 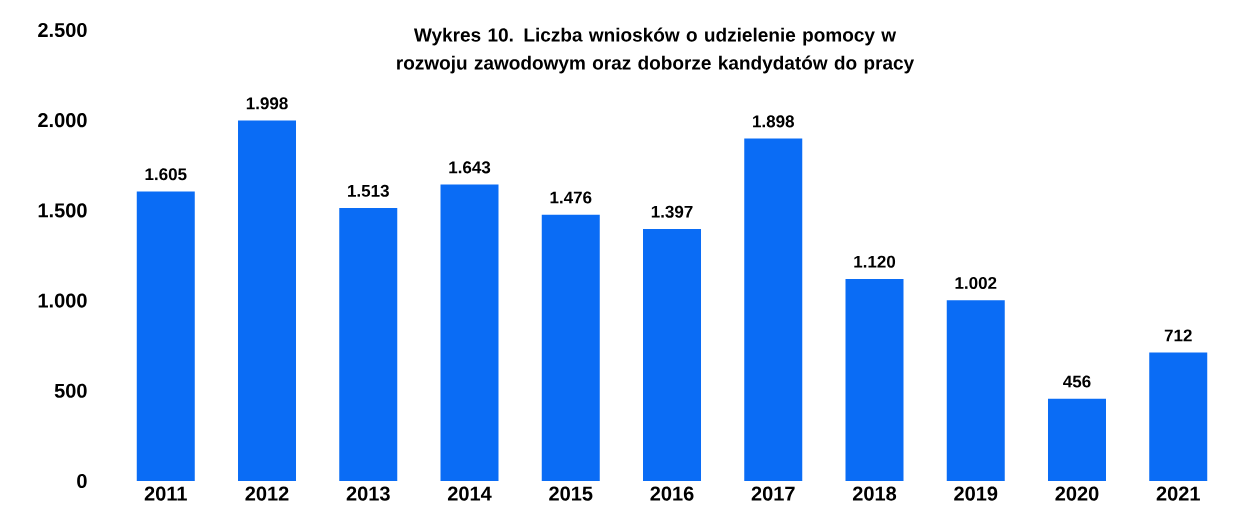 I want to click on data-label: 456, so click(x=1077, y=381).